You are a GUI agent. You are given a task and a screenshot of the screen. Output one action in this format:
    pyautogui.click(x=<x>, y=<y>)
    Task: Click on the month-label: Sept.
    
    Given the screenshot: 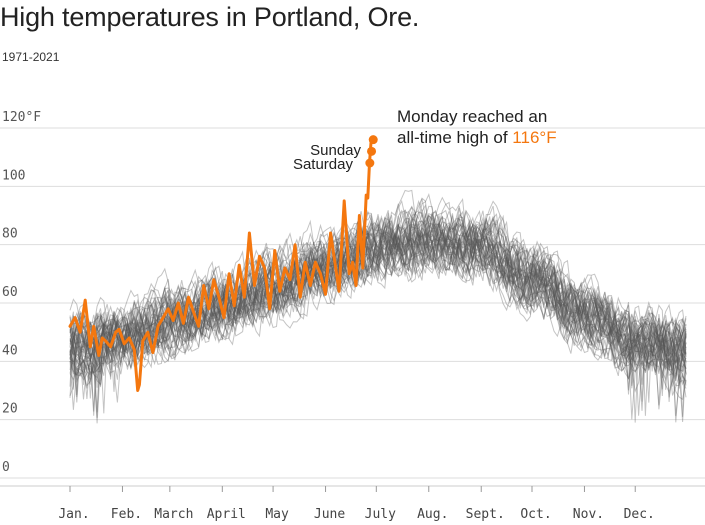 What is the action you would take?
    pyautogui.click(x=485, y=514)
    